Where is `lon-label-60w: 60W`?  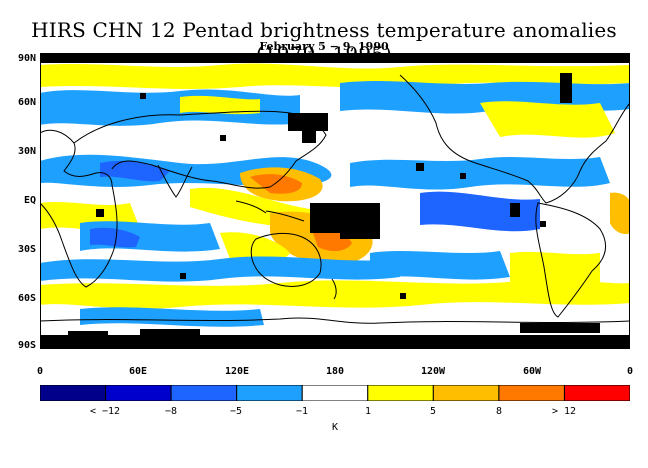
lon-label-60w: 60W is located at coordinates (532, 371).